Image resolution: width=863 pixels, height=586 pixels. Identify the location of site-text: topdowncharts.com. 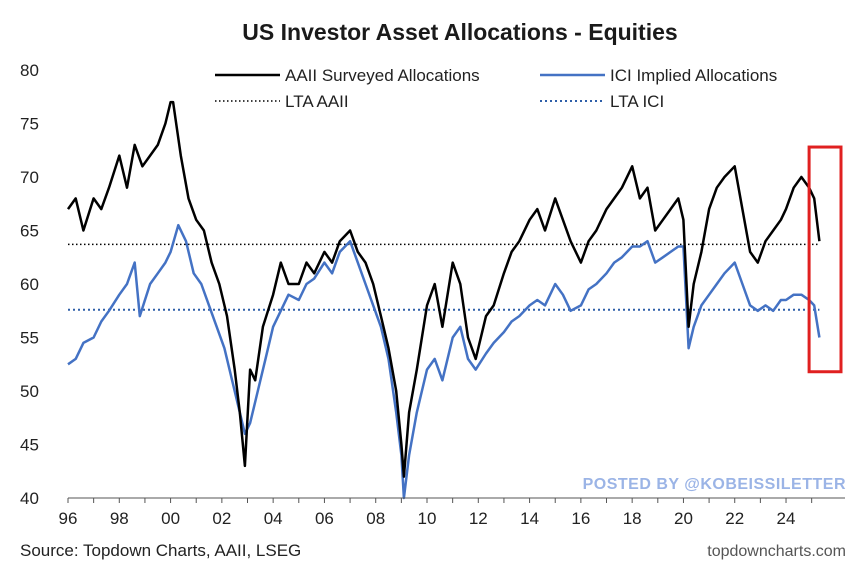
(776, 551).